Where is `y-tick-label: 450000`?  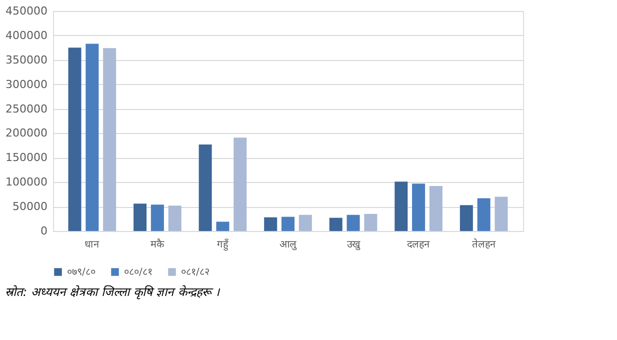 y-tick-label: 450000 is located at coordinates (27, 11).